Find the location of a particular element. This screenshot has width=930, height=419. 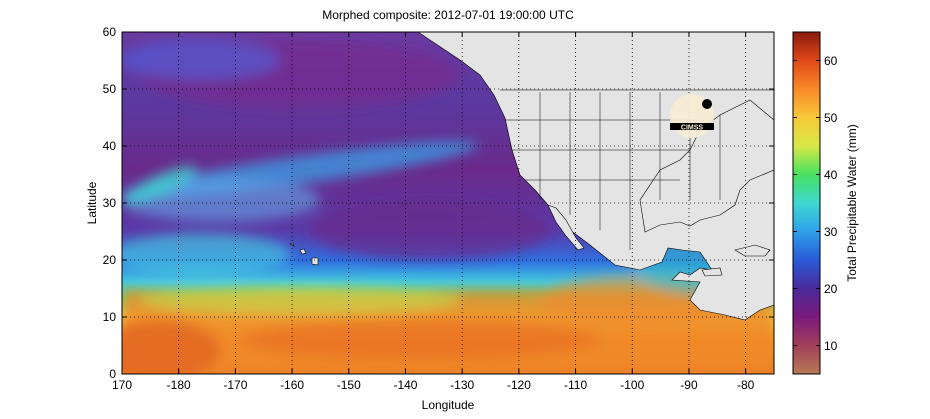

colorbar-label: Total Precipitable Water (mm) is located at coordinates (852, 203).